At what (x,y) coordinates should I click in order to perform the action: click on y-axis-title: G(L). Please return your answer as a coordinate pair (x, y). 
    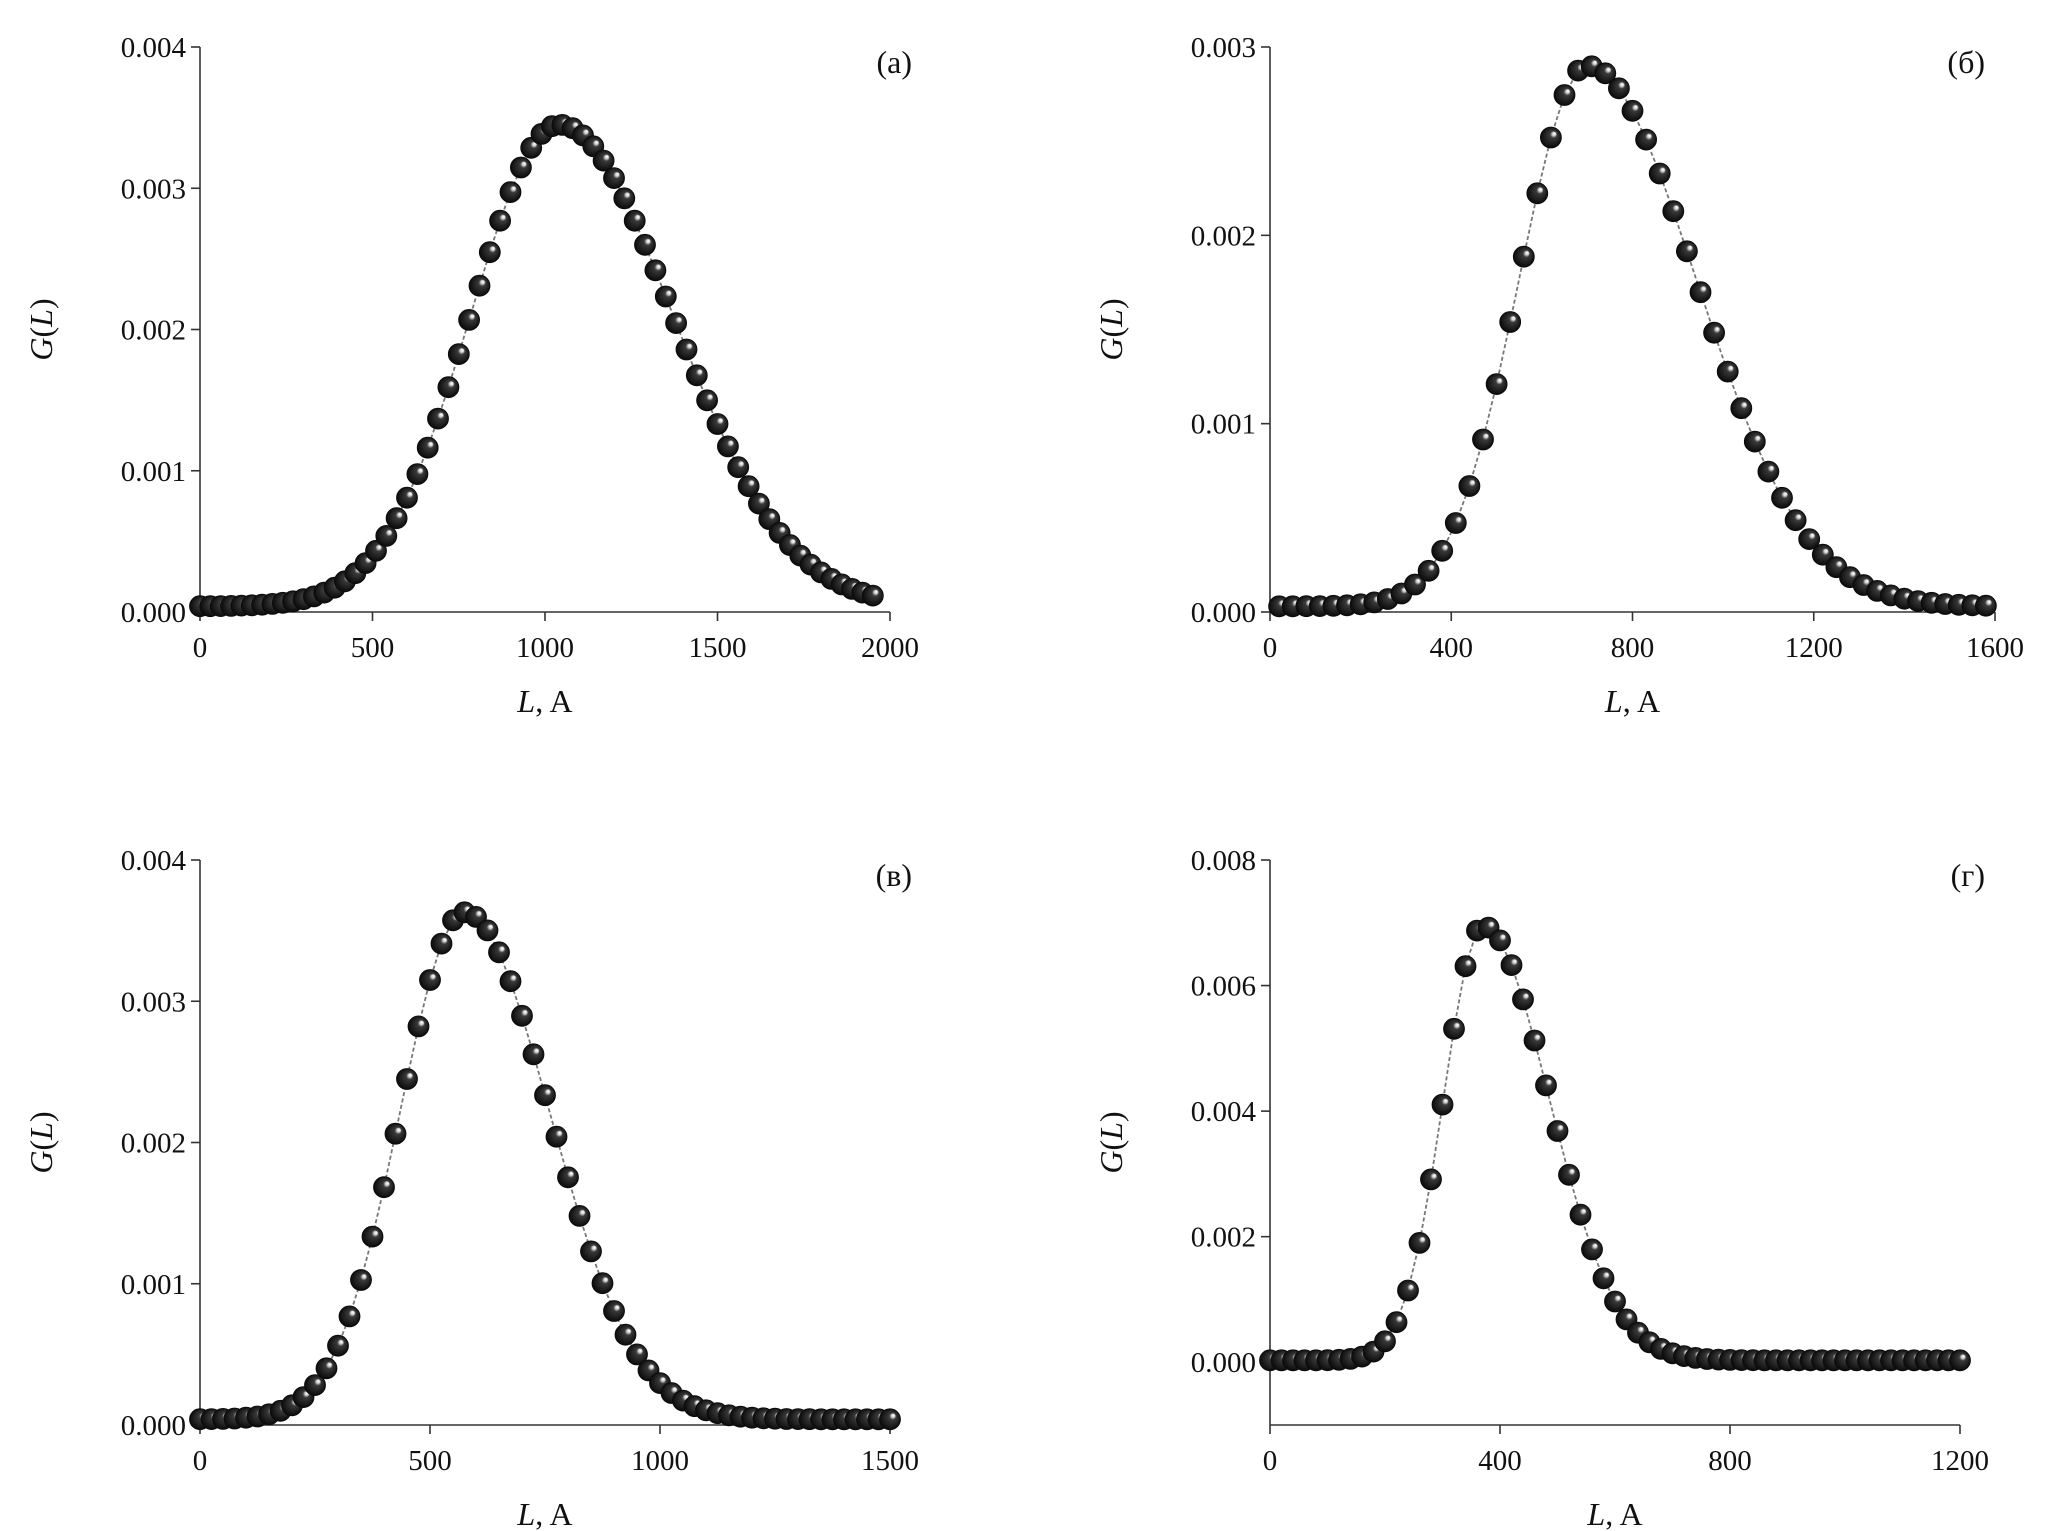
    Looking at the image, I should click on (41, 1142).